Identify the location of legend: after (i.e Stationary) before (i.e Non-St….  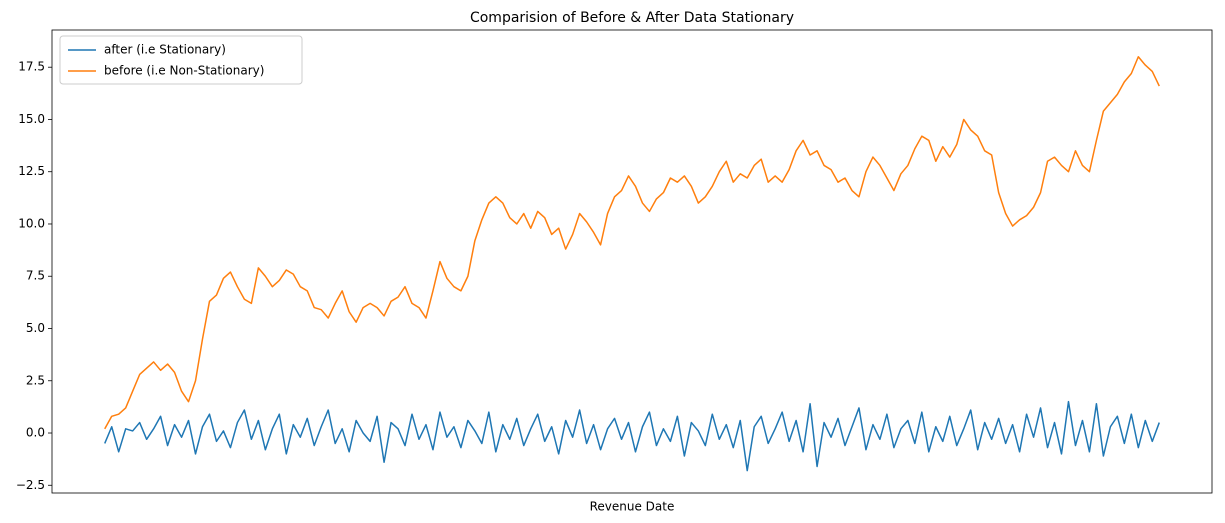
(181, 60).